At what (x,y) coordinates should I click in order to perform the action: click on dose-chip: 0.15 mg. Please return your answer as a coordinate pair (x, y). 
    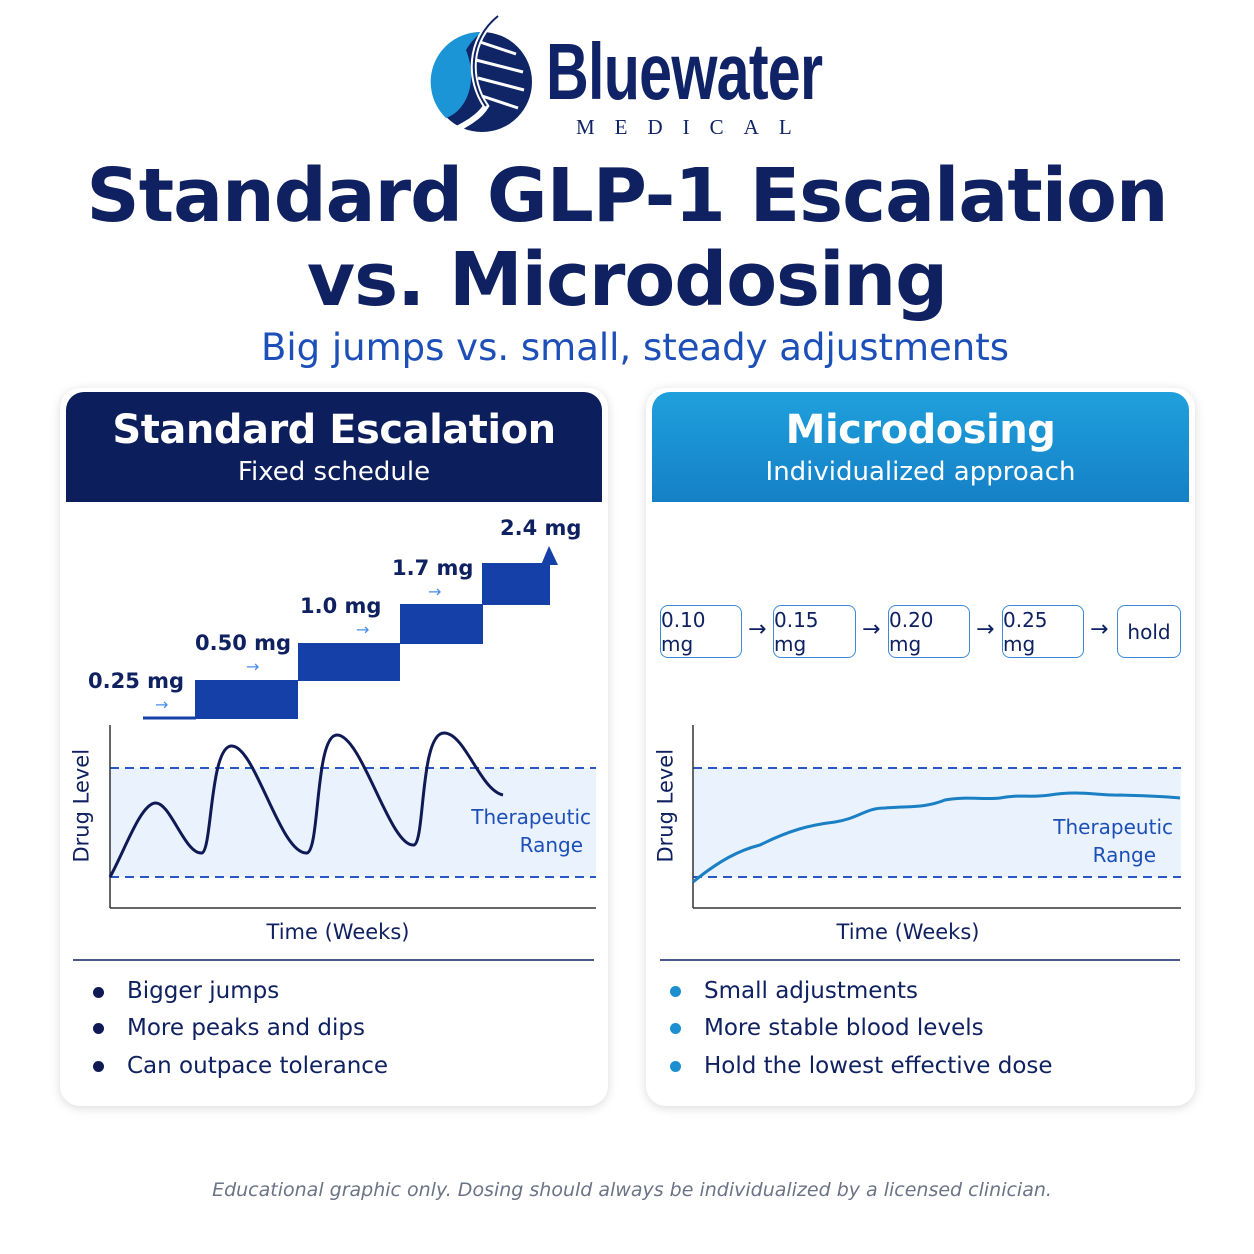
    Looking at the image, I should click on (814, 631).